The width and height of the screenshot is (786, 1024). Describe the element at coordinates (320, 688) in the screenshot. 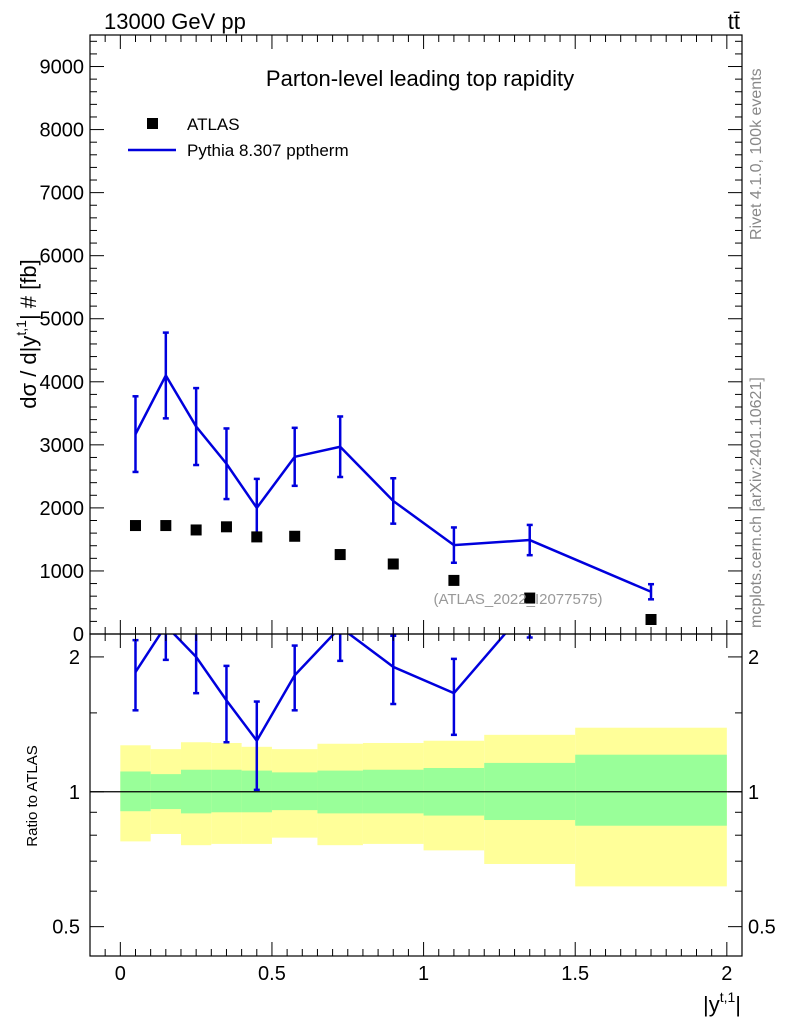

I see `ratio-line` at that location.